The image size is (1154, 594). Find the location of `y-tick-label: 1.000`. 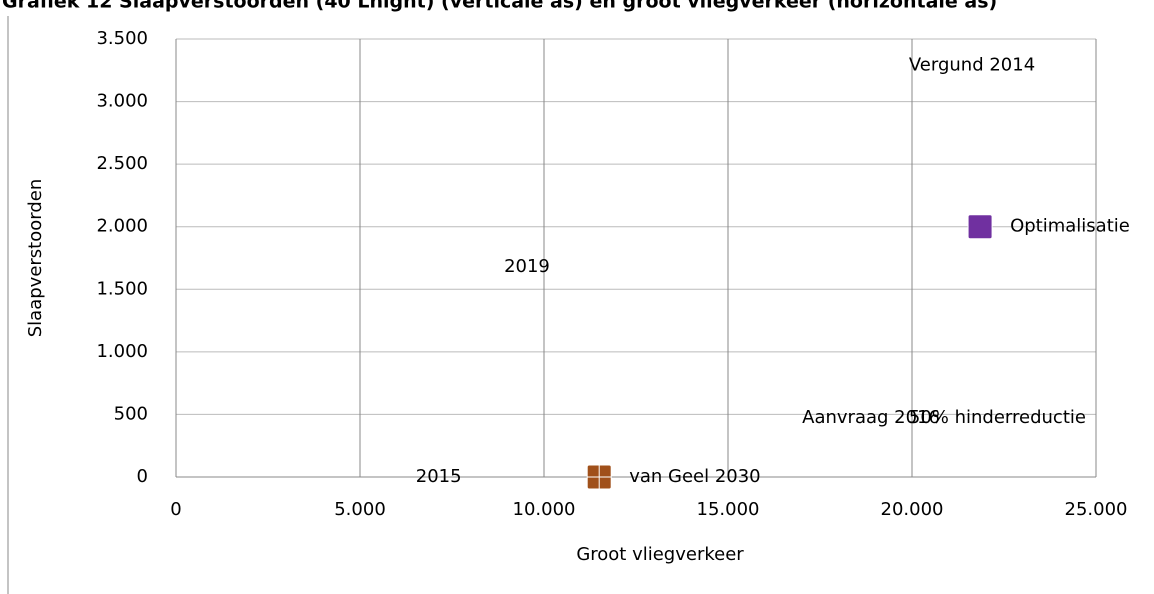

y-tick-label: 1.000 is located at coordinates (122, 351).